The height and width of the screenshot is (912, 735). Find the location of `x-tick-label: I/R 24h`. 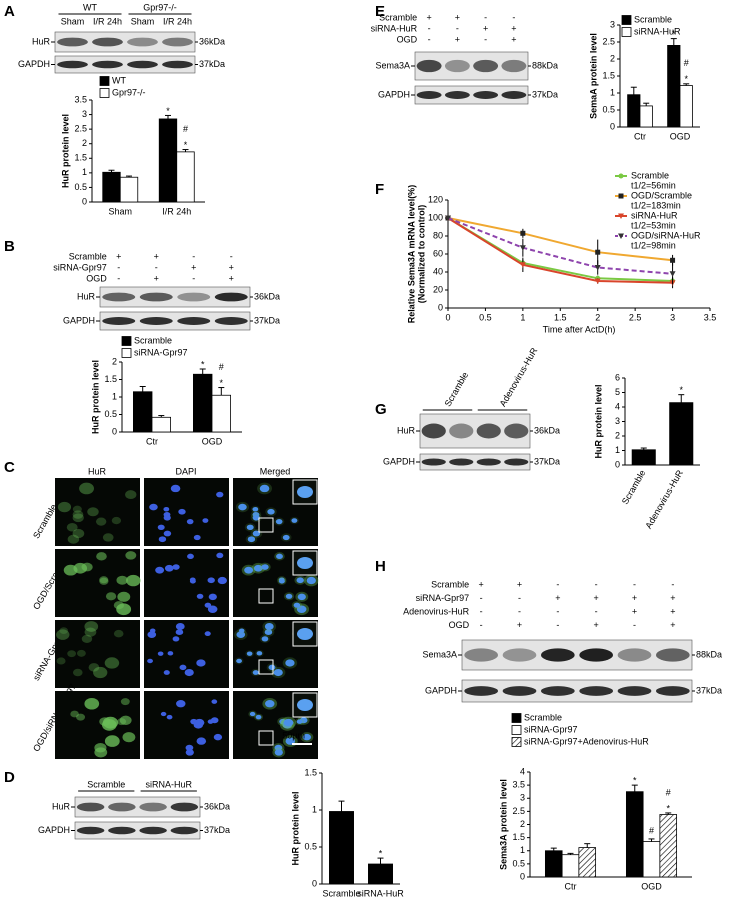

x-tick-label: I/R 24h is located at coordinates (176, 211).